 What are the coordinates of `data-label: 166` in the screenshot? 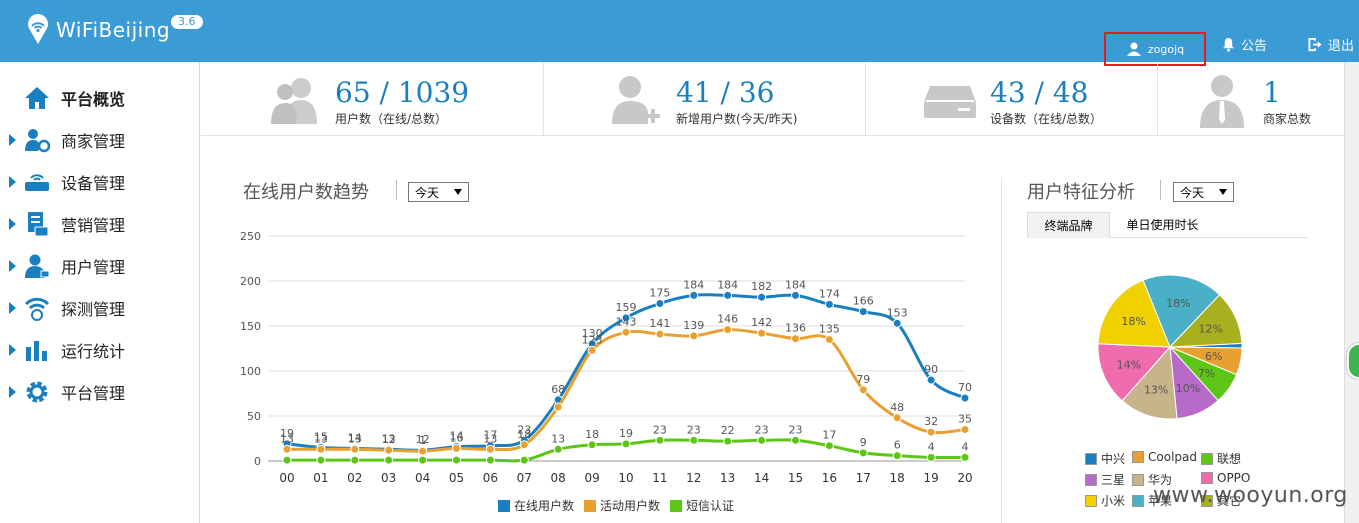 It's located at (863, 301).